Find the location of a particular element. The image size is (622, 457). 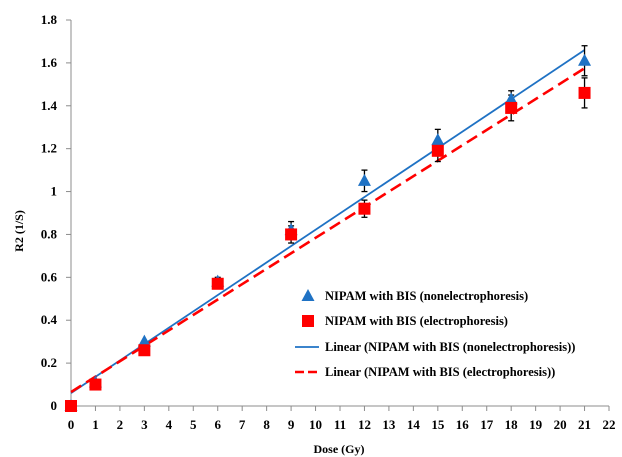

x-tick-label: 6 is located at coordinates (217, 424).